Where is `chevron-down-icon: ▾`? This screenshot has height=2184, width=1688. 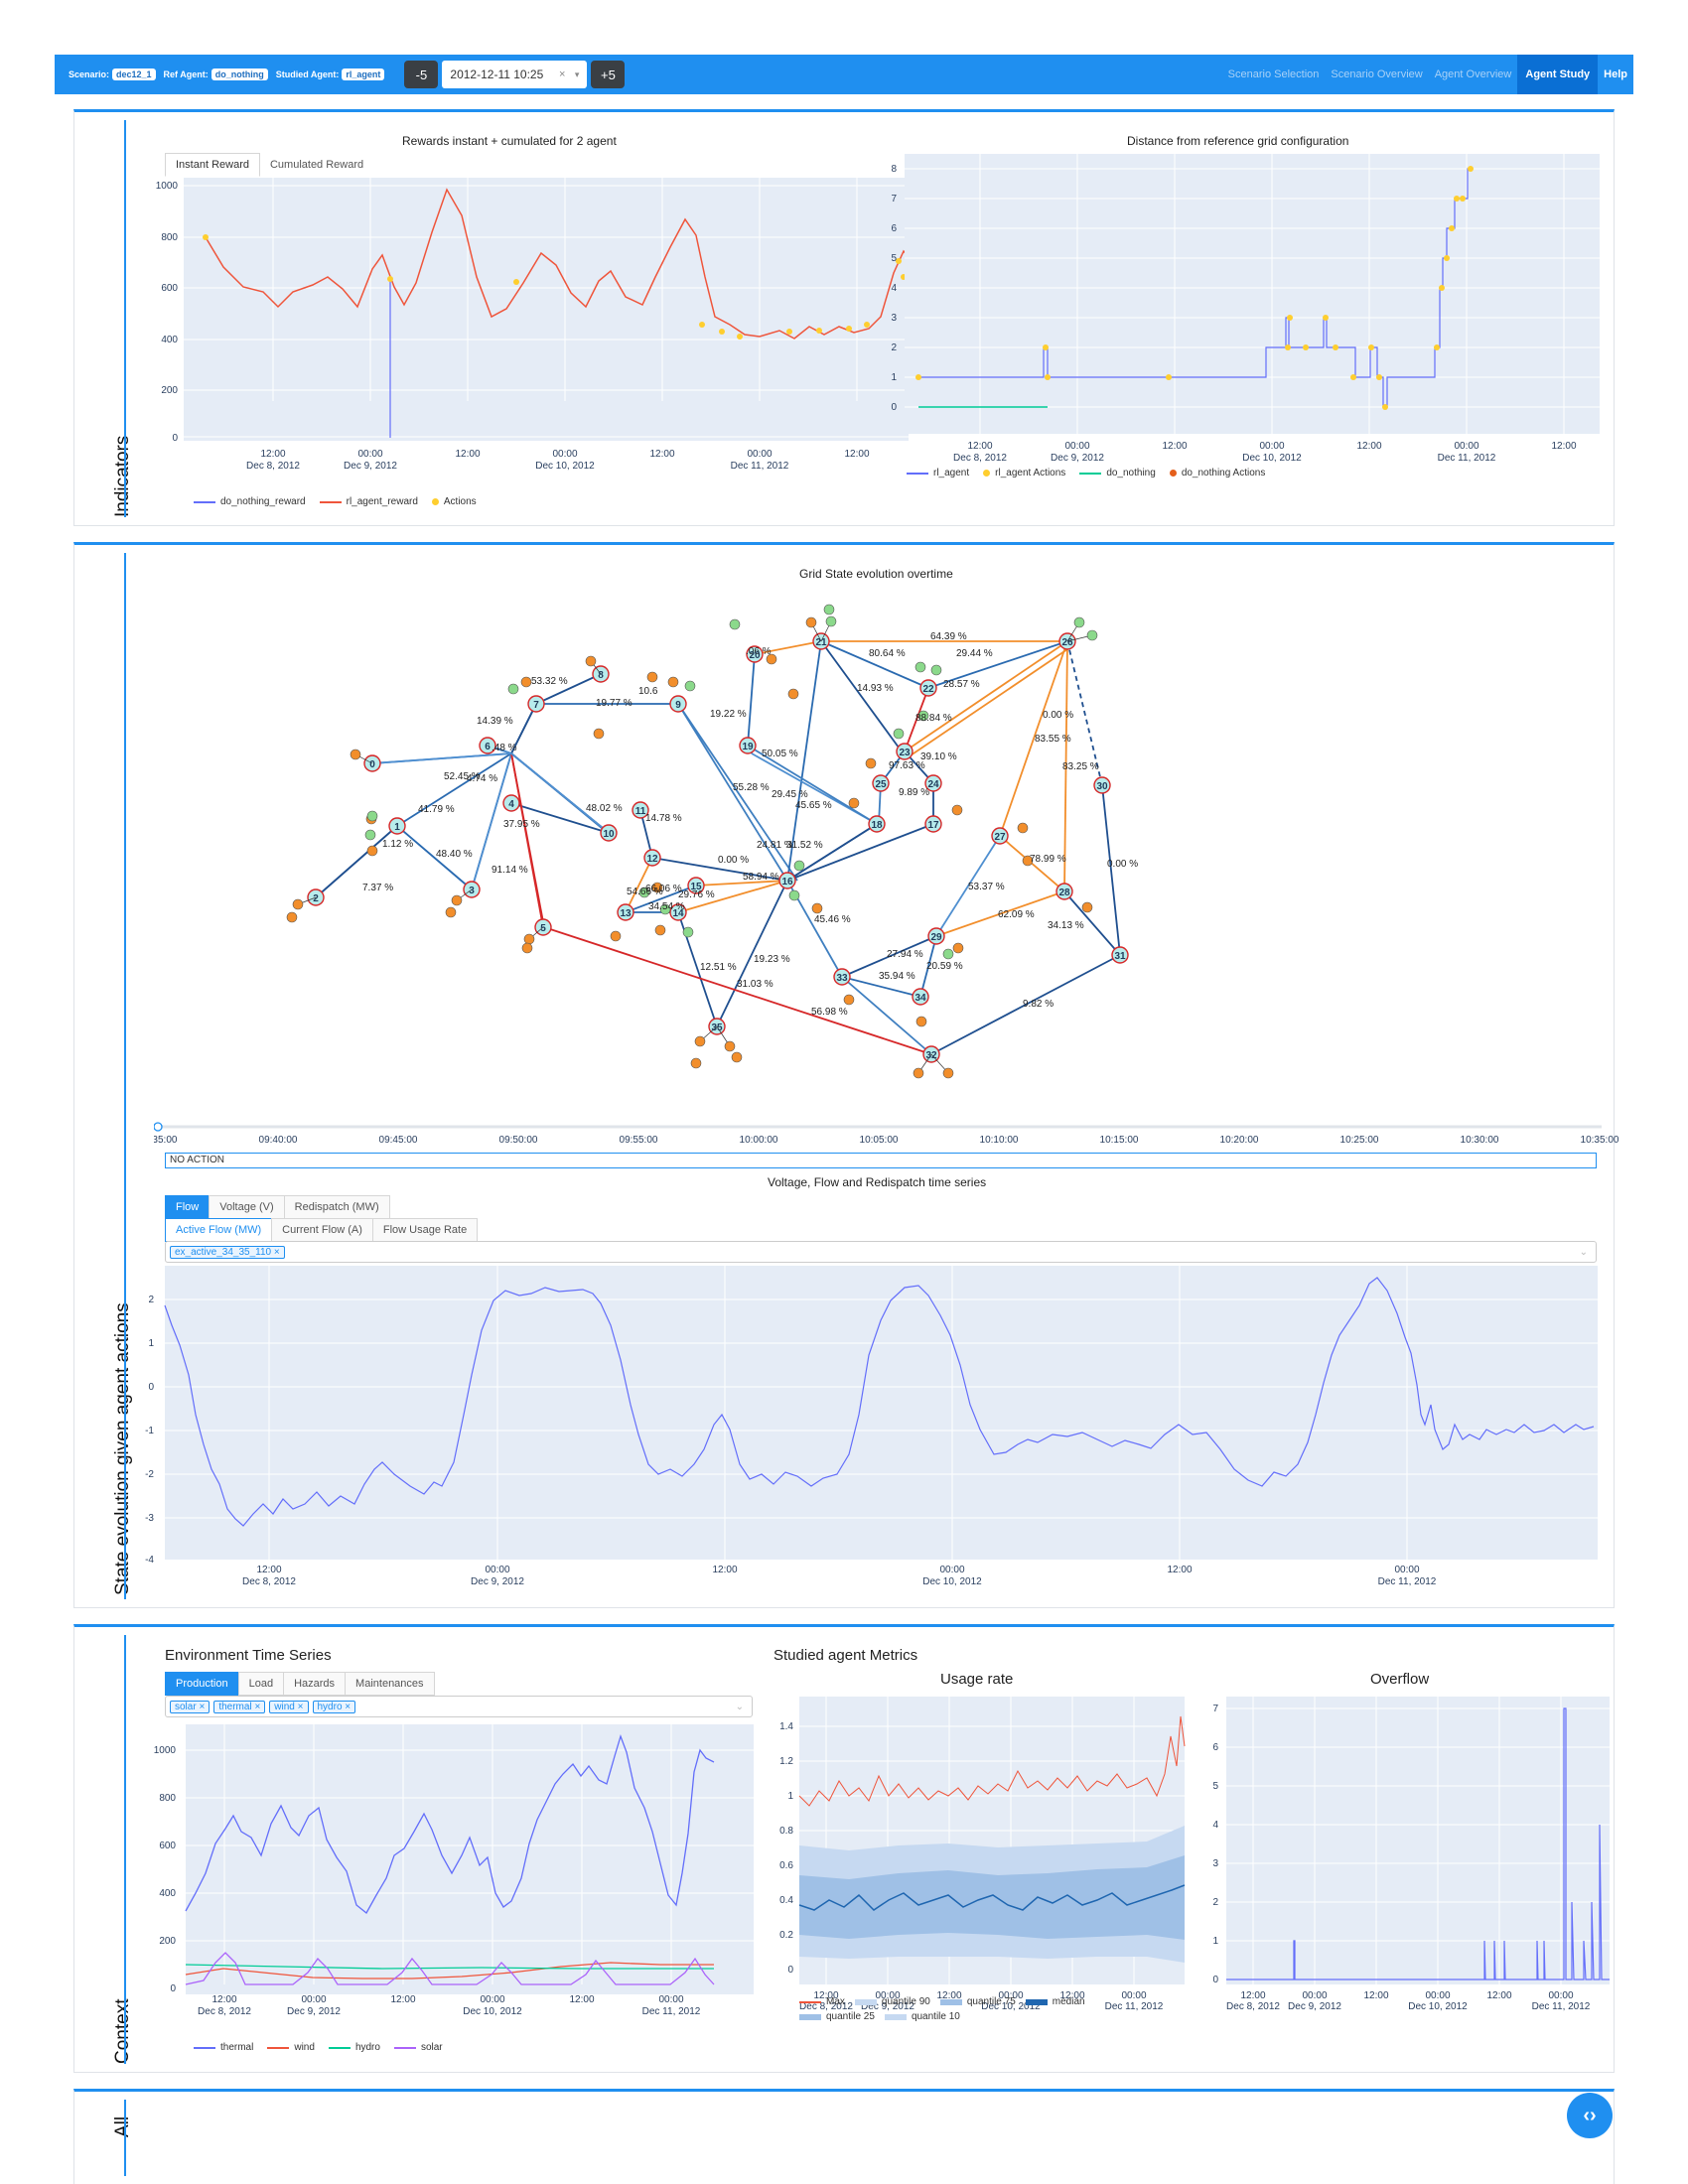
chevron-down-icon: ▾ is located at coordinates (577, 73).